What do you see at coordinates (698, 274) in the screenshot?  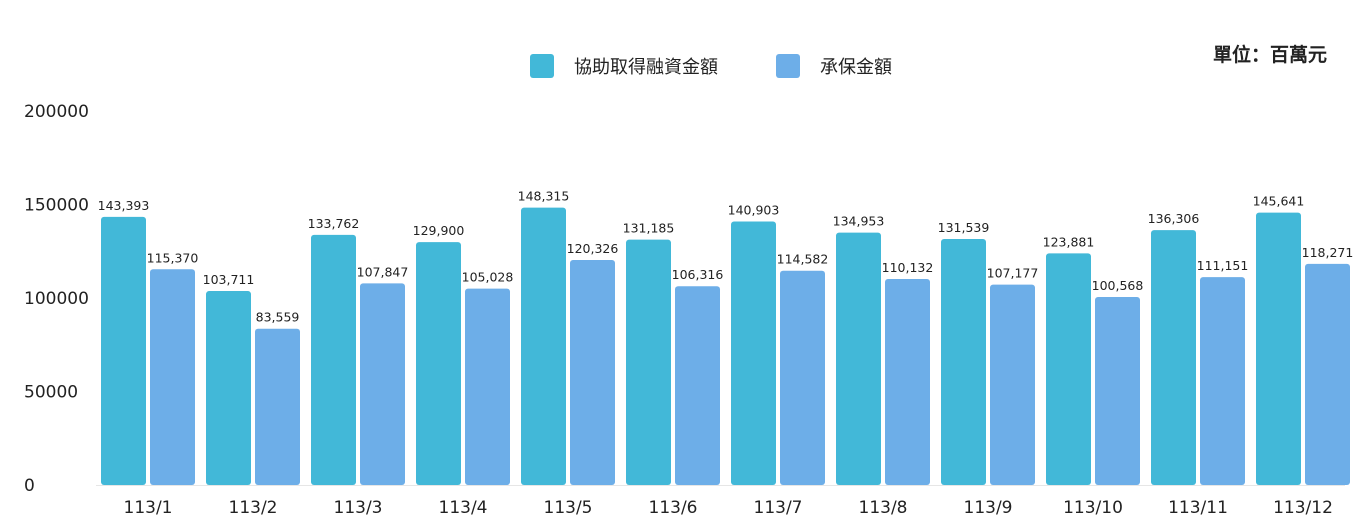 I see `data-label-guarantee: 106,316` at bounding box center [698, 274].